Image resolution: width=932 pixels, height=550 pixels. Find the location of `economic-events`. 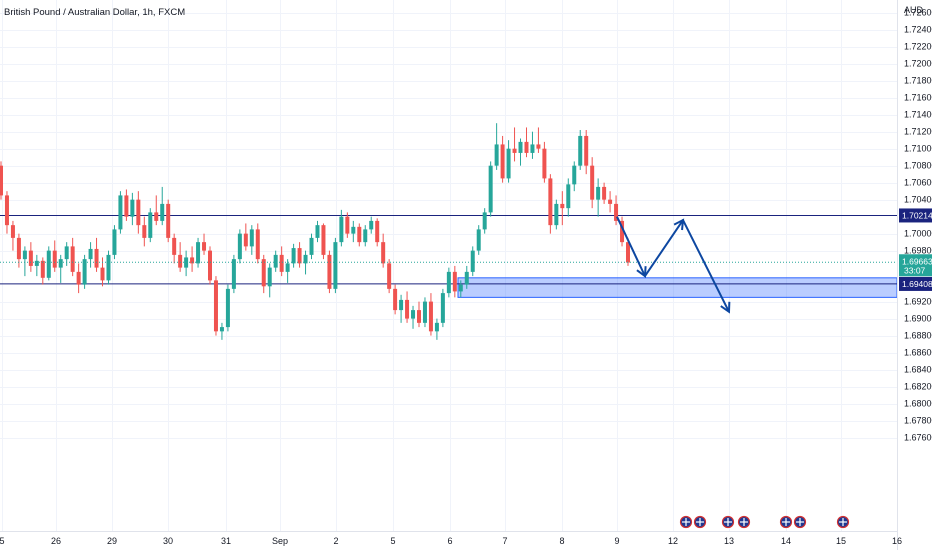

economic-events is located at coordinates (764, 522).